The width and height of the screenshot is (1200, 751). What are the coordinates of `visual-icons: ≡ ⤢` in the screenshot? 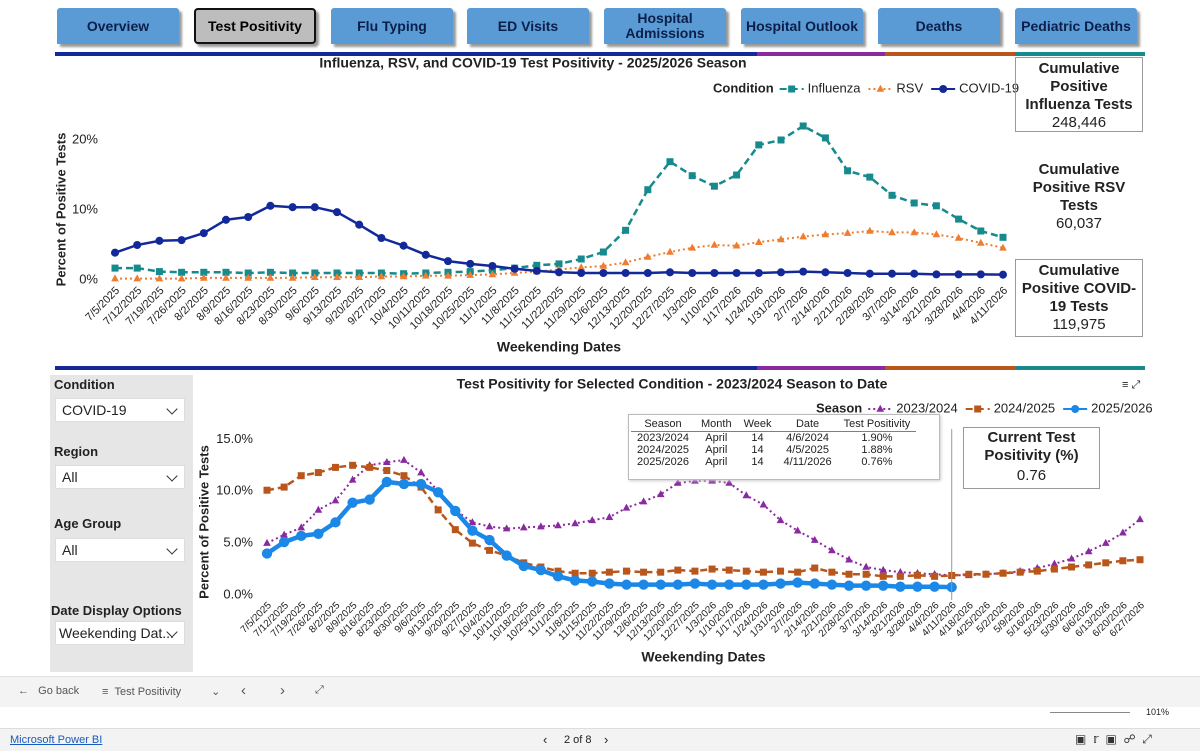 It's located at (1131, 385).